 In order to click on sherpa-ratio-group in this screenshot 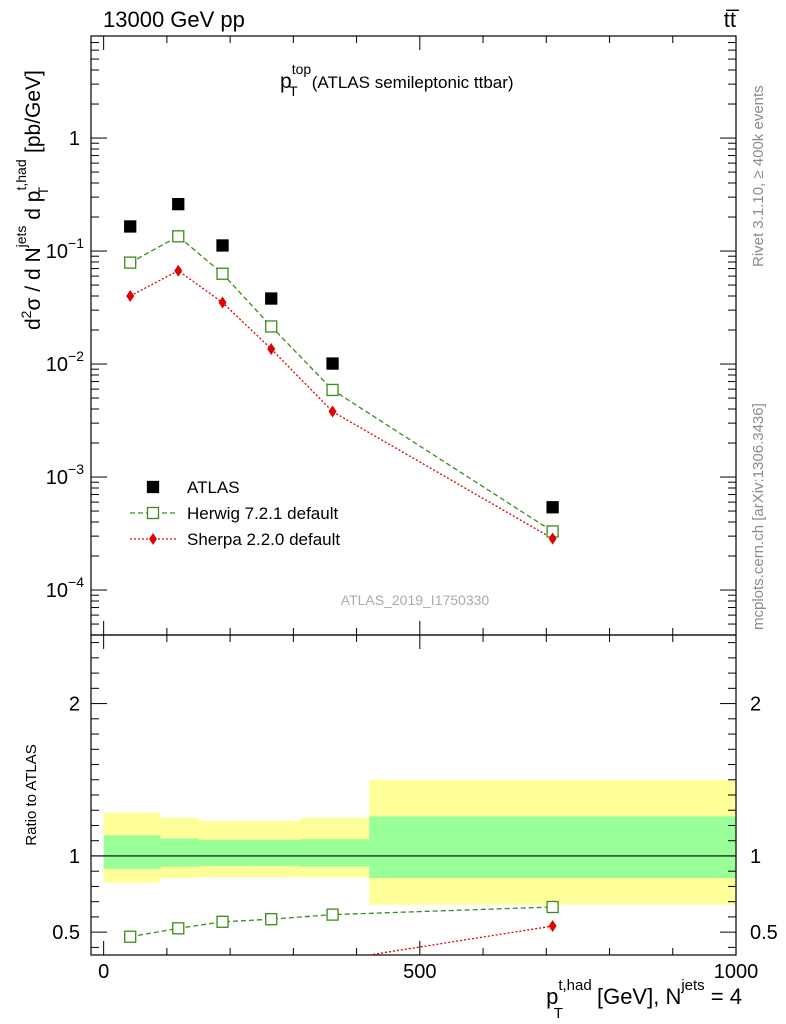, I will do `click(463, 937)`.